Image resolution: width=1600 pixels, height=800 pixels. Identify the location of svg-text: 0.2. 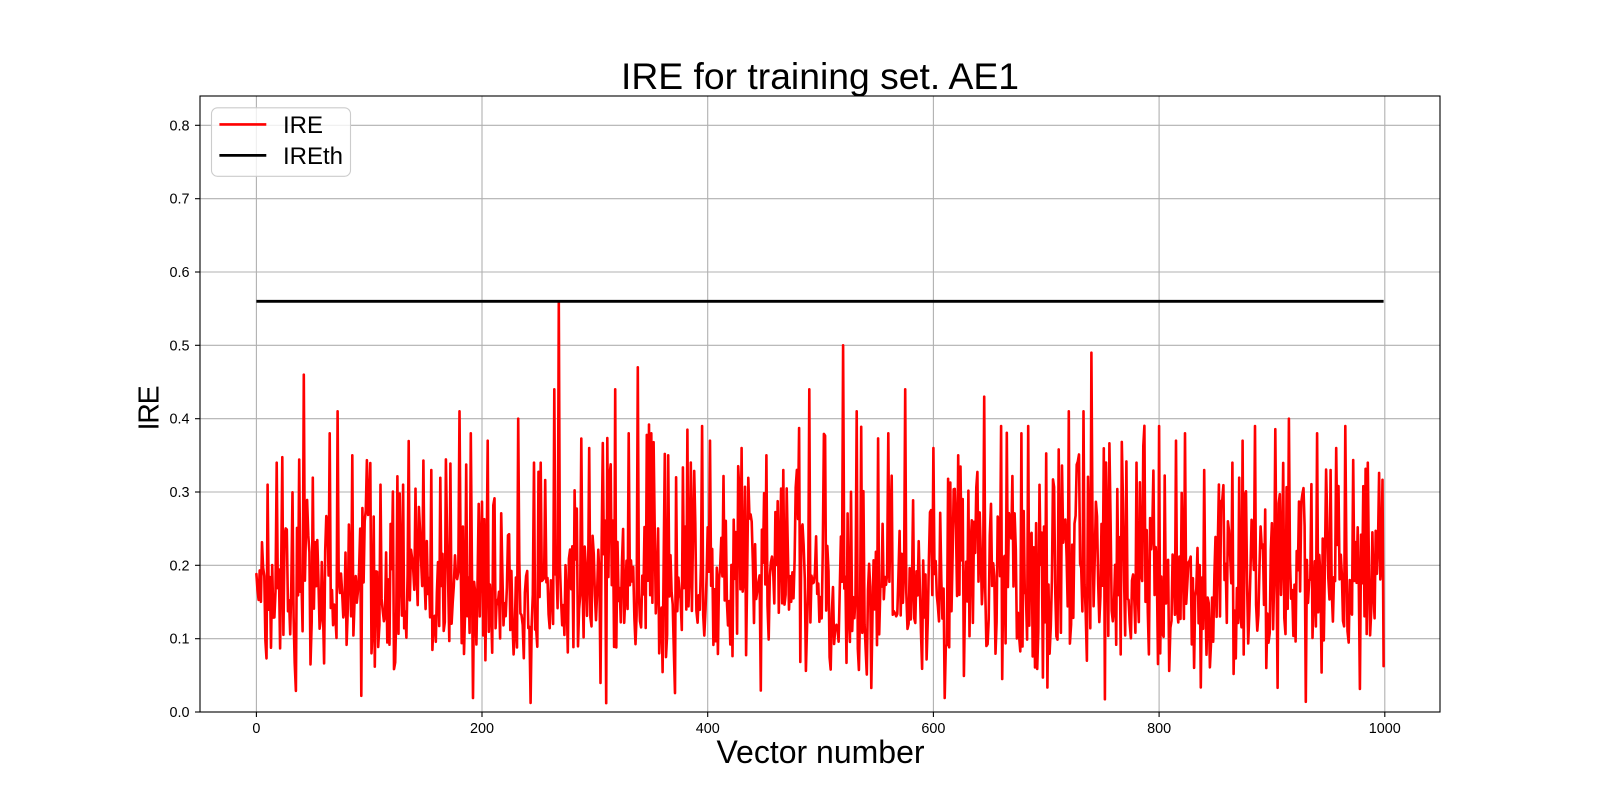
(179, 566).